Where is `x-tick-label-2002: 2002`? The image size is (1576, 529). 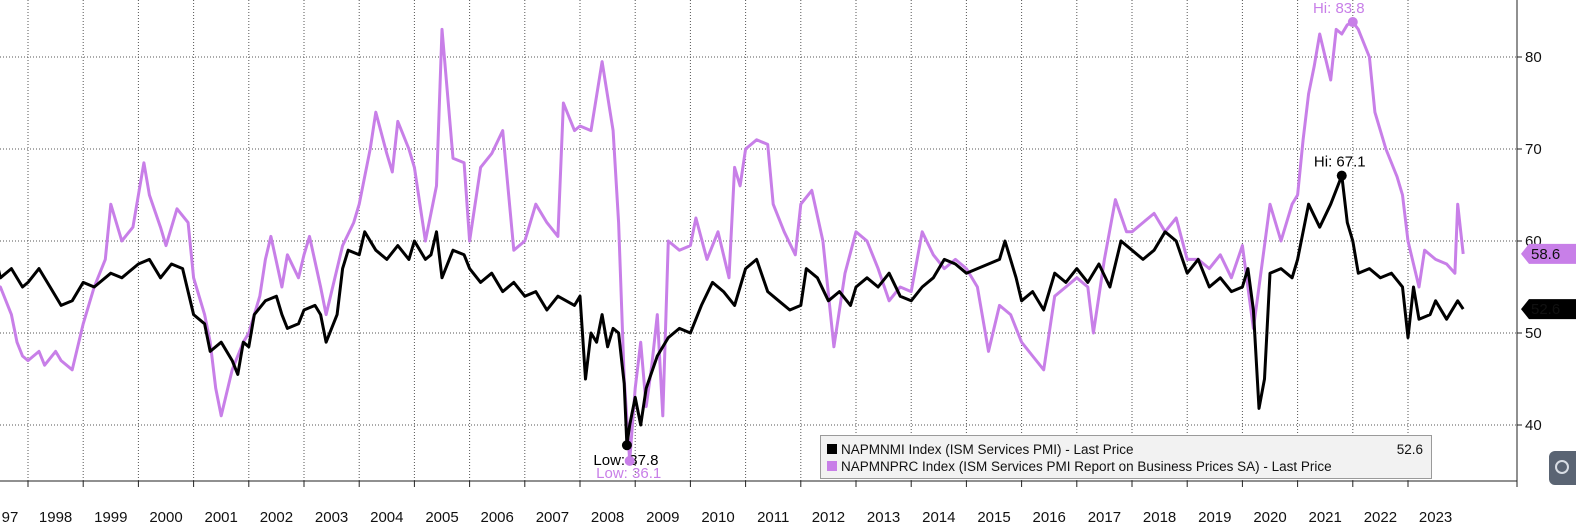 x-tick-label-2002: 2002 is located at coordinates (276, 517).